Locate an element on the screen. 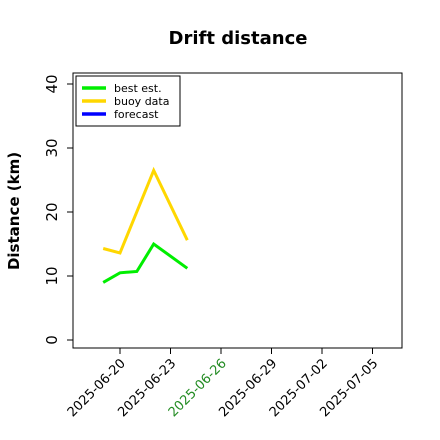 The width and height of the screenshot is (440, 440). y-tick-label: 40 is located at coordinates (52, 83).